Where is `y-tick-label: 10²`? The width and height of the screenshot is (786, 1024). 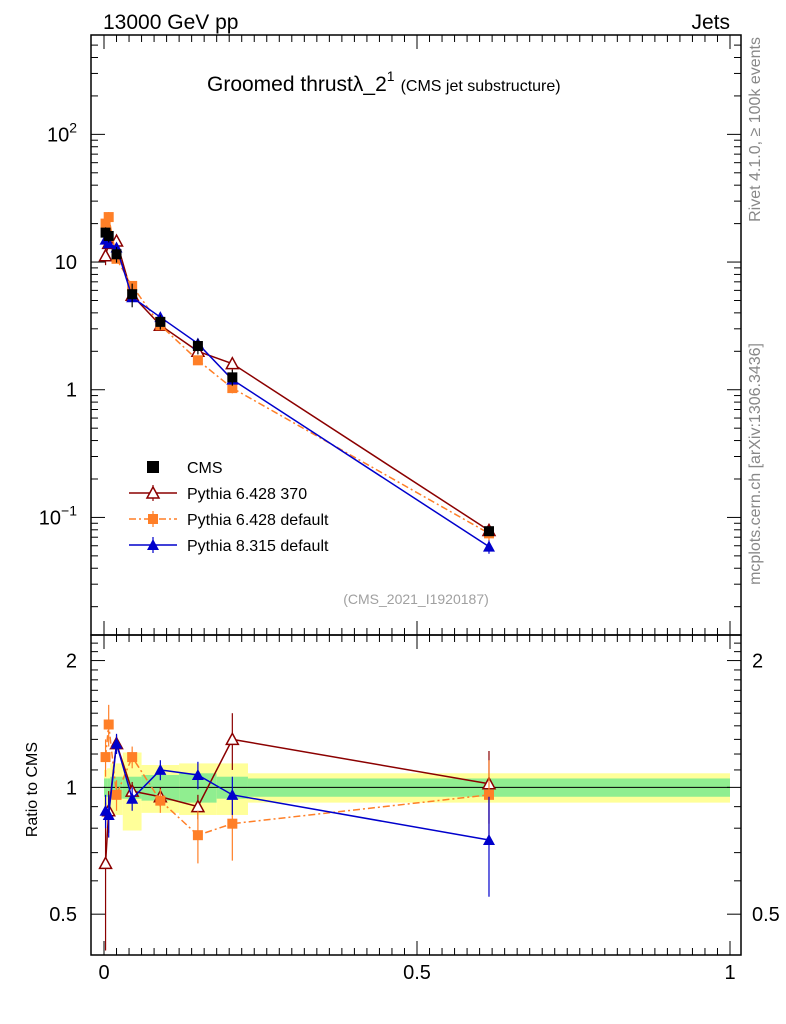 y-tick-label: 10² is located at coordinates (62, 132).